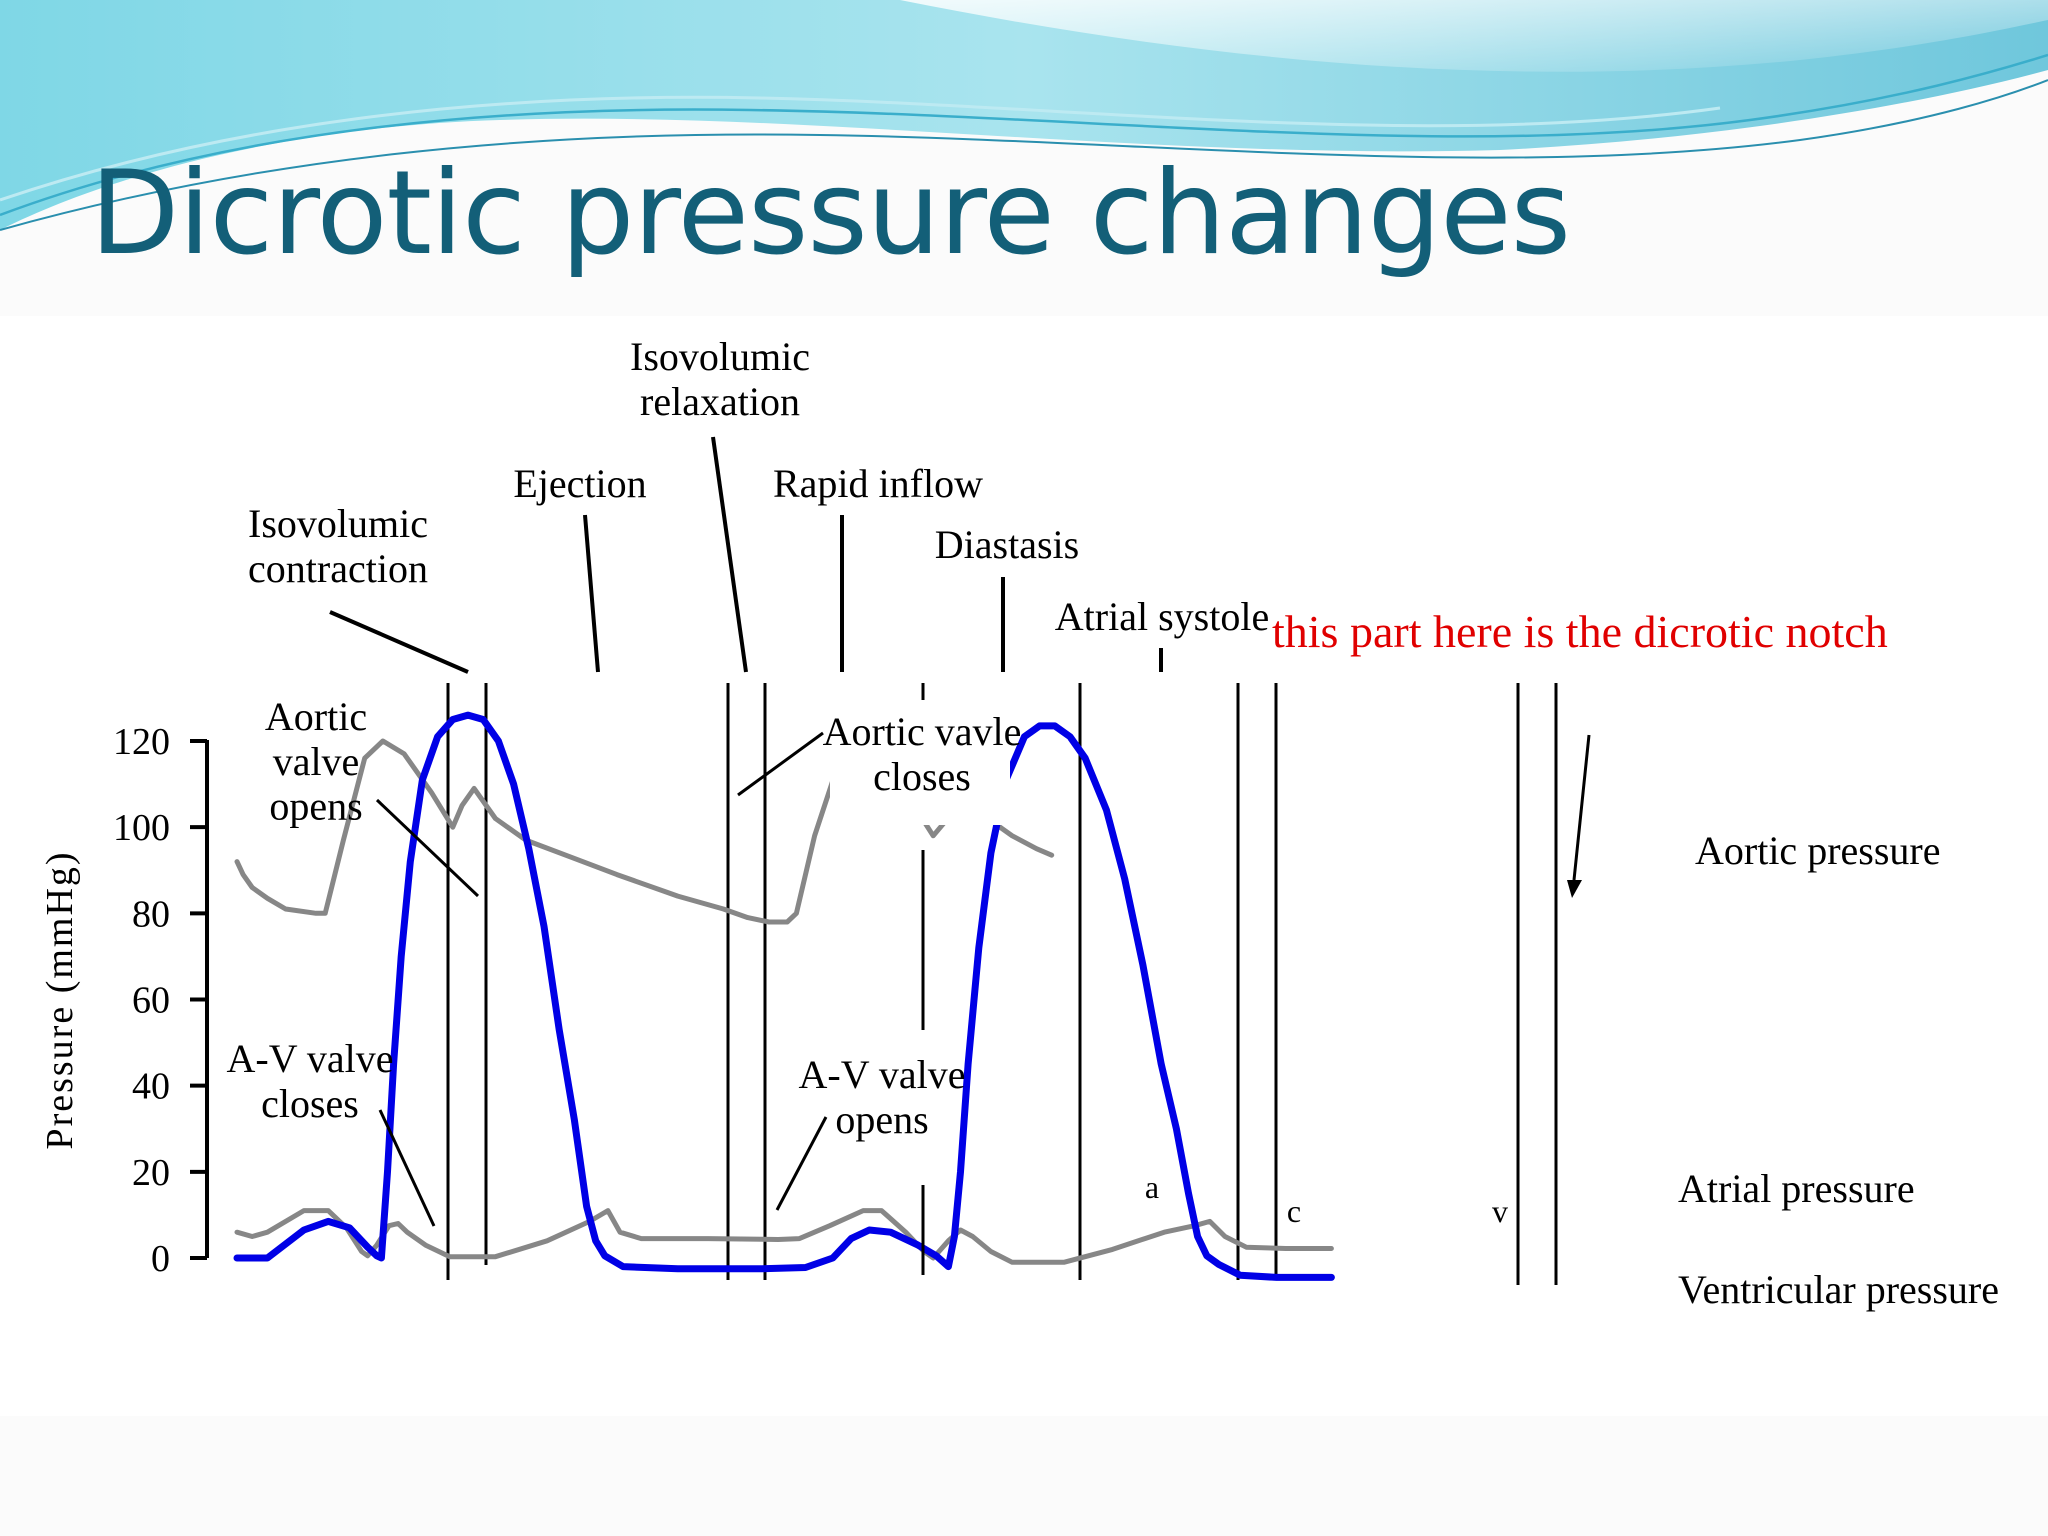 Image resolution: width=2048 pixels, height=1536 pixels. Describe the element at coordinates (310, 1081) in the screenshot. I see `label-av-valve-closes: A-V valve closes` at that location.